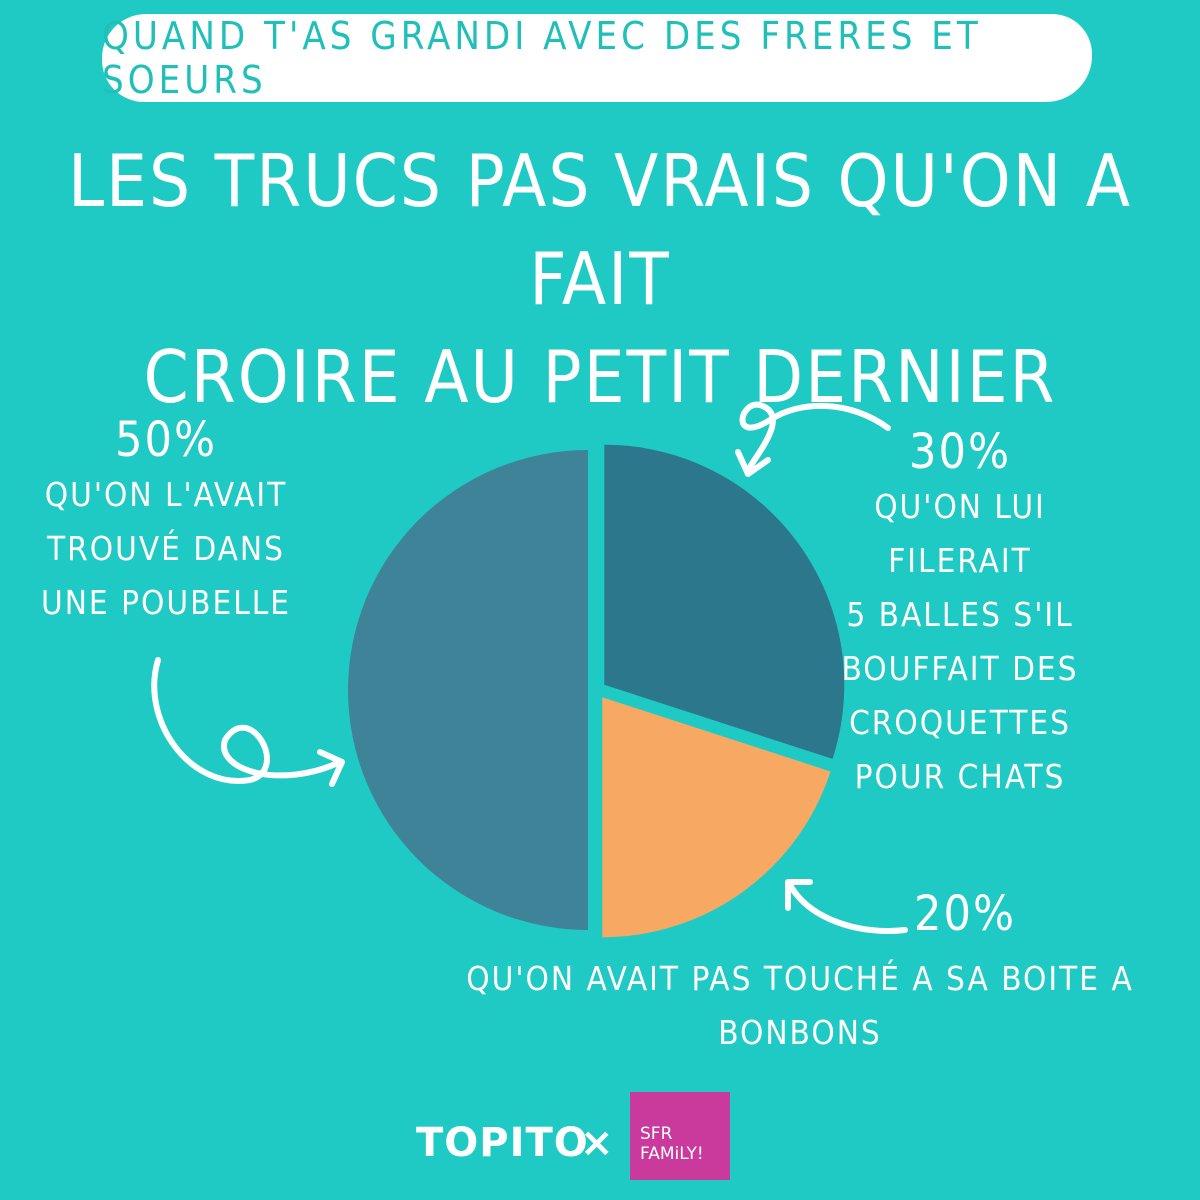  I want to click on footer-logos: TOPITO × SFR FAMiLY!, so click(600, 1135).